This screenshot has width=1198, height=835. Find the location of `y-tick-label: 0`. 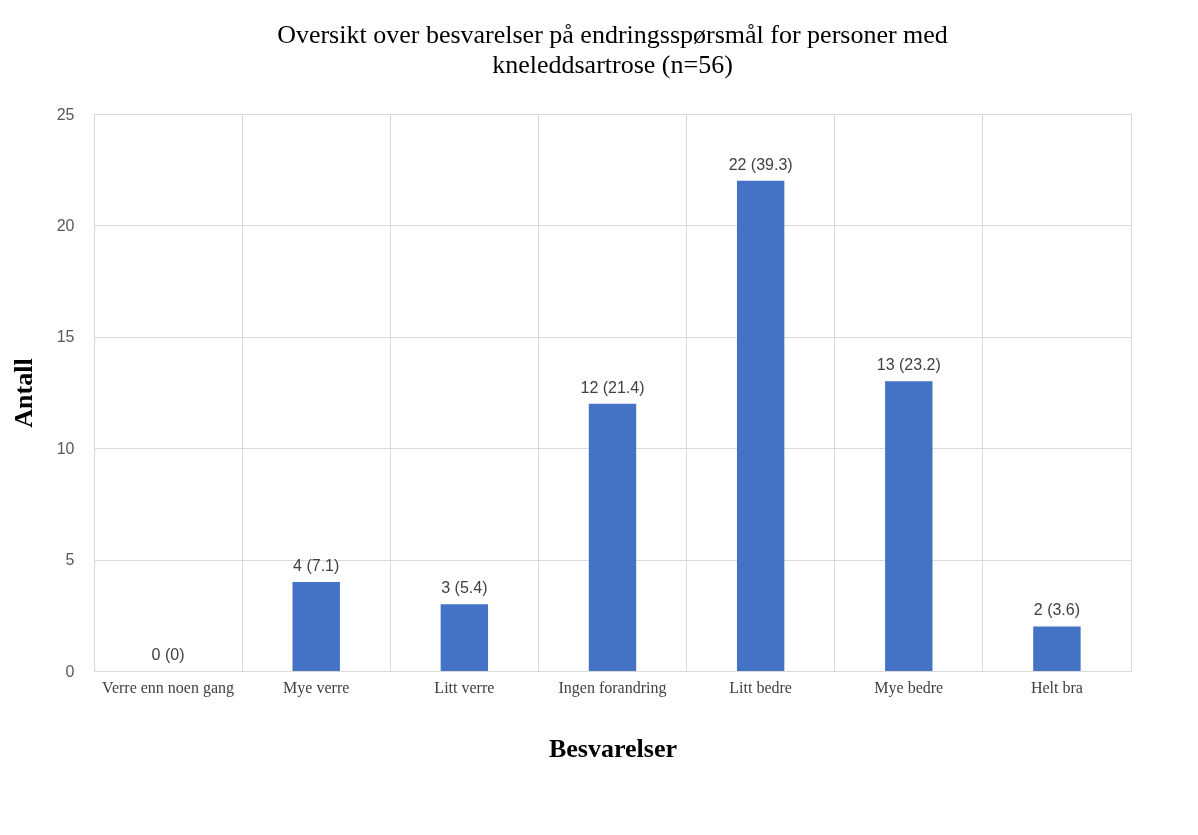

y-tick-label: 0 is located at coordinates (70, 671).